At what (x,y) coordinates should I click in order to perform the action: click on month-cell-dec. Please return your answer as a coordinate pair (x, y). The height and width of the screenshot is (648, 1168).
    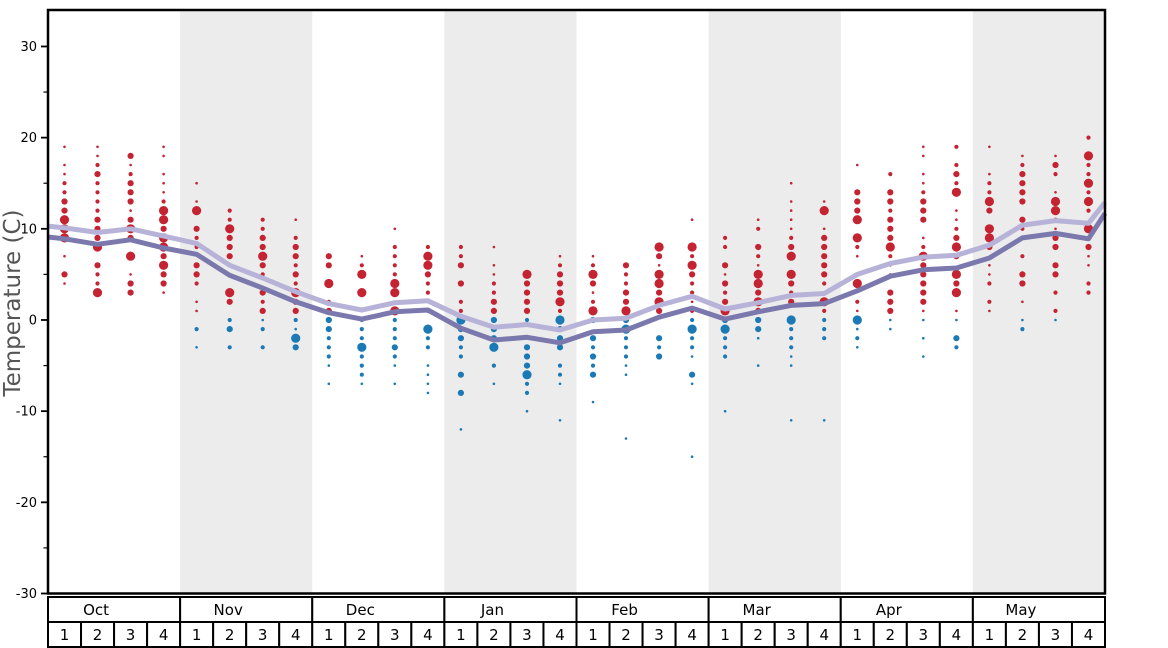
    Looking at the image, I should click on (378, 609).